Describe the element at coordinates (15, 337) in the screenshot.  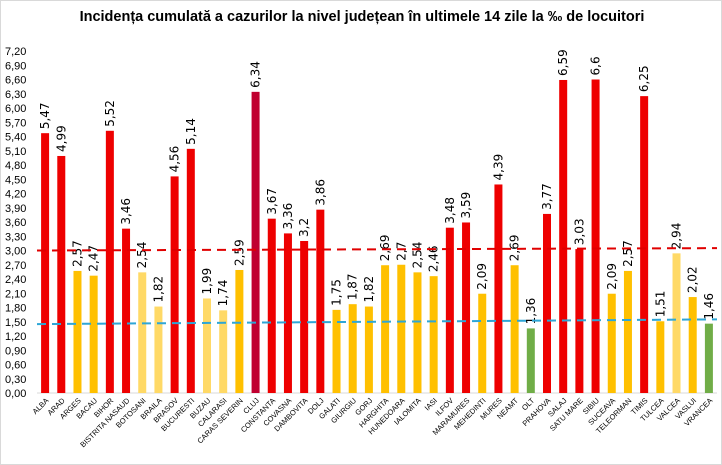
I see `y-tick-label: 1,20` at that location.